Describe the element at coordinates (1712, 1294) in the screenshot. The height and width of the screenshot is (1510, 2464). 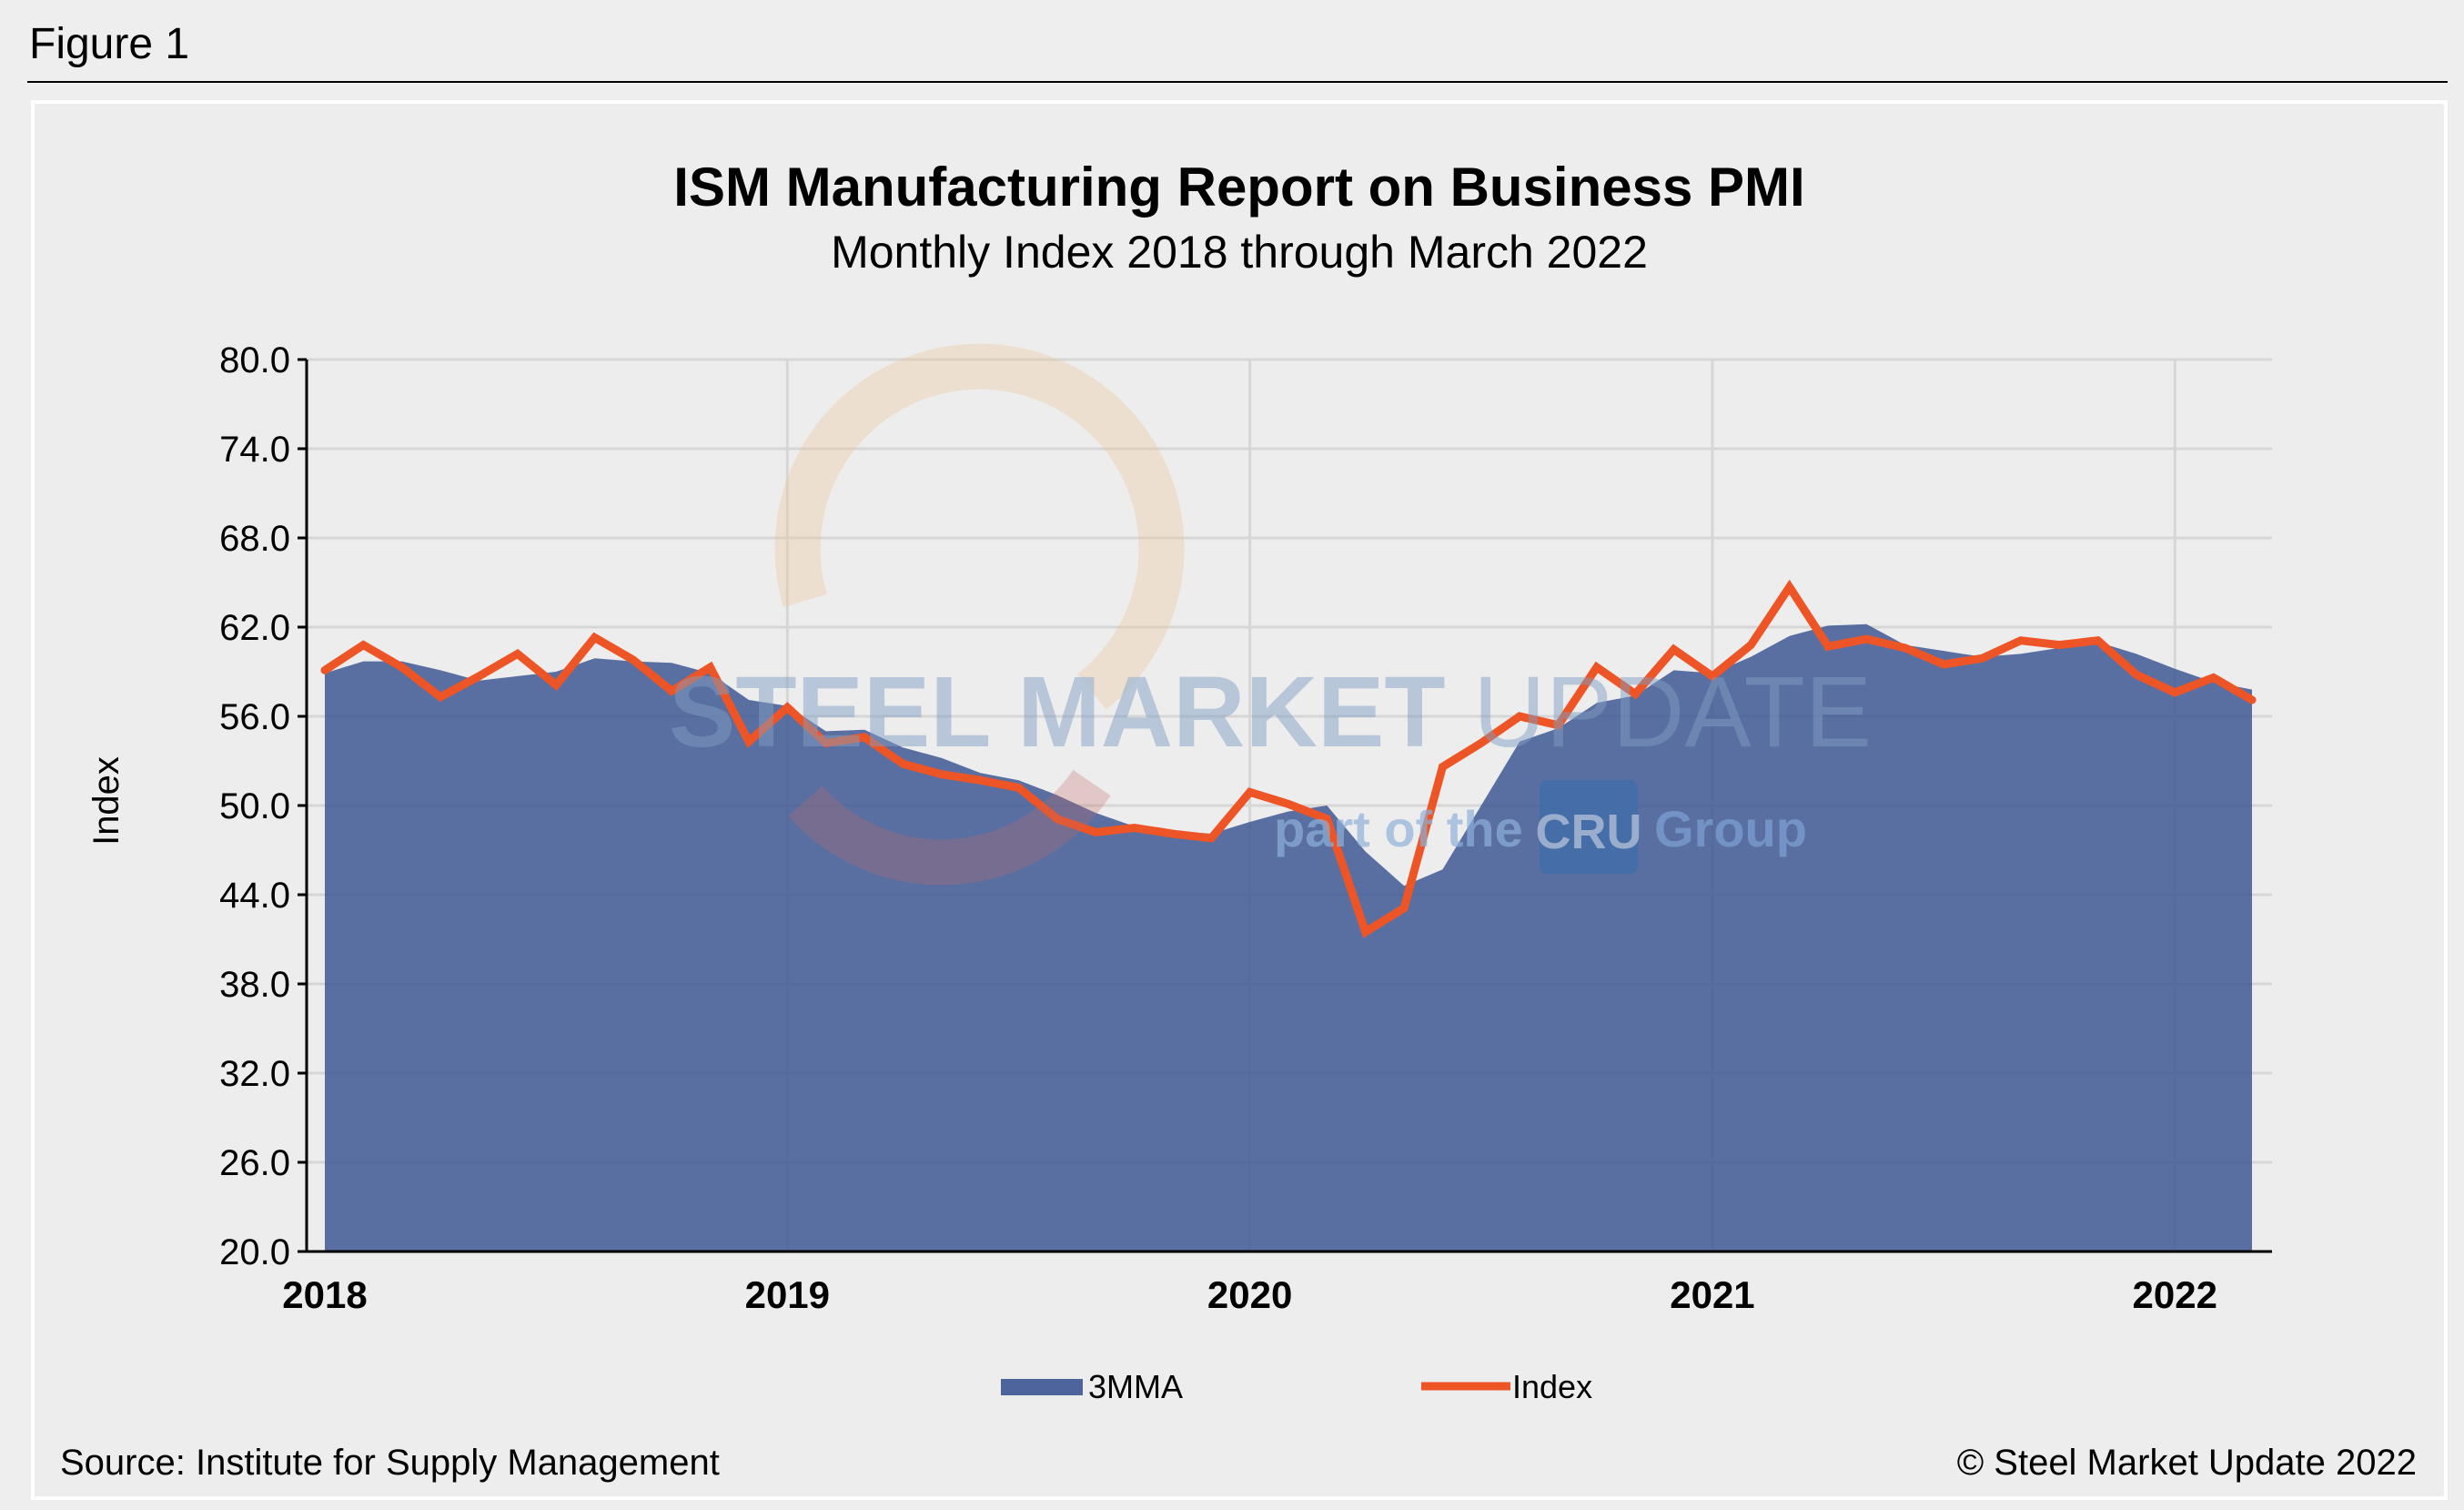
I see `x-tick-label: 2021` at that location.